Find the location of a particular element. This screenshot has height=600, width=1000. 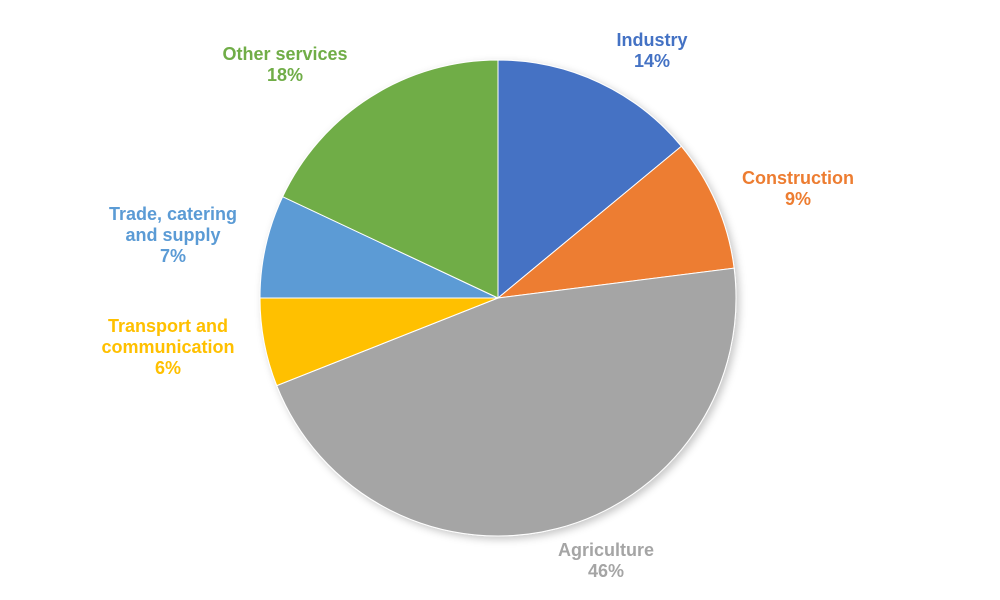

data-label-transport-and-communication: Transport and communication 6% is located at coordinates (167, 347).